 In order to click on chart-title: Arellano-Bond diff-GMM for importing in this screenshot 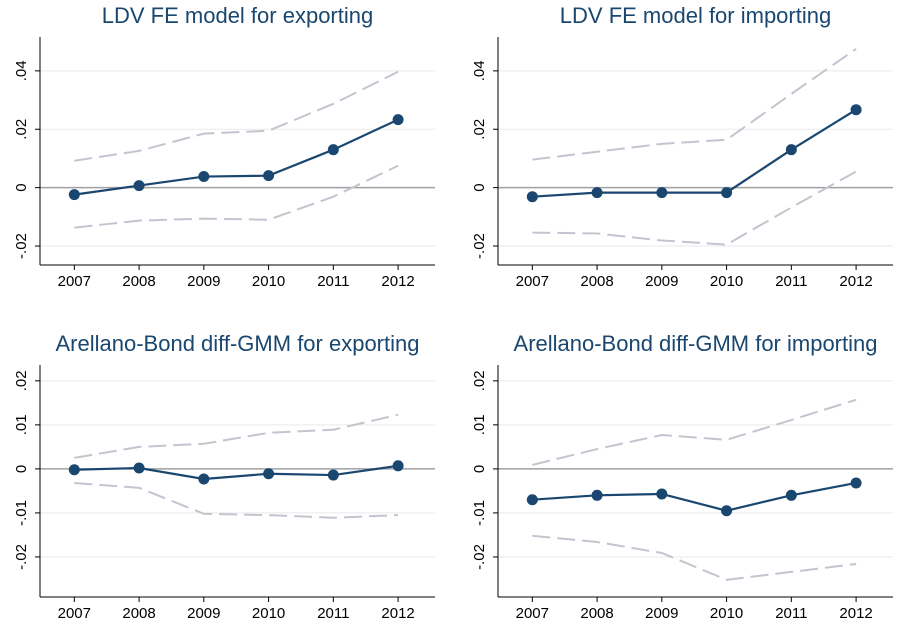, I will do `click(696, 343)`.